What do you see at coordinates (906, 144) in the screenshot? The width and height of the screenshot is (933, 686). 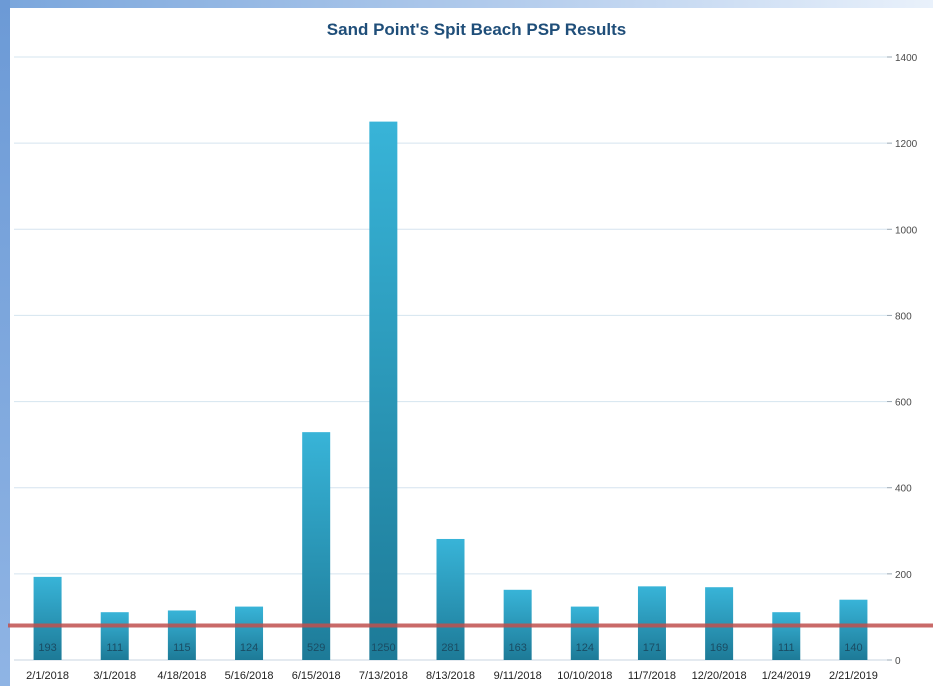 I see `y-tick-label: 1200` at bounding box center [906, 144].